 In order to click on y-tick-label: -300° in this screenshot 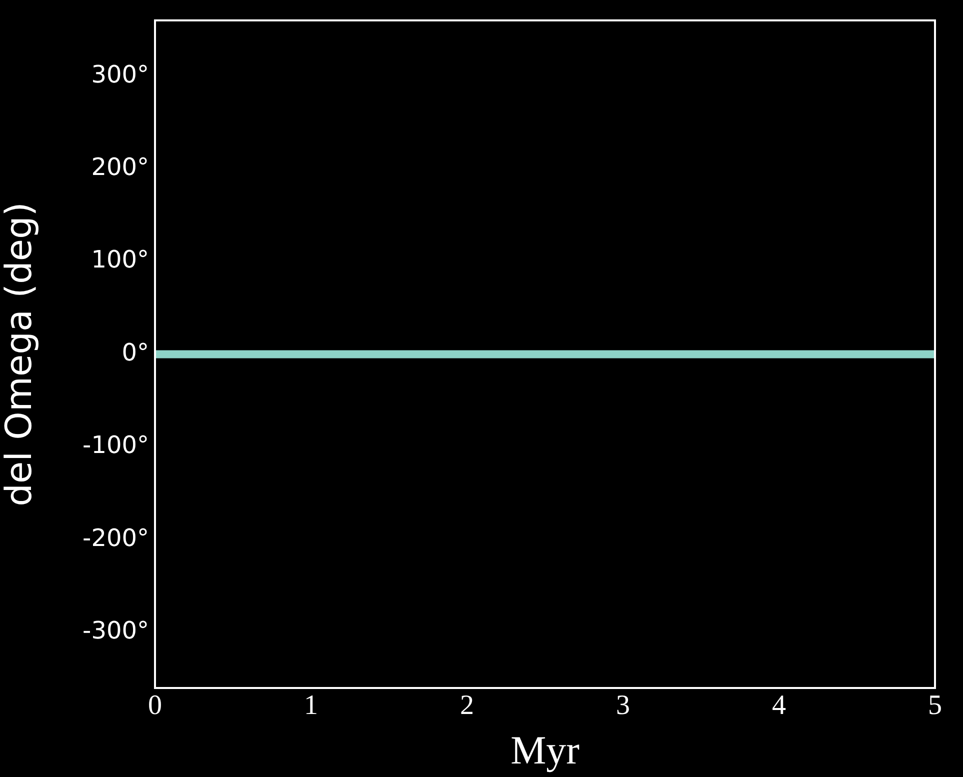, I will do `click(115, 630)`.